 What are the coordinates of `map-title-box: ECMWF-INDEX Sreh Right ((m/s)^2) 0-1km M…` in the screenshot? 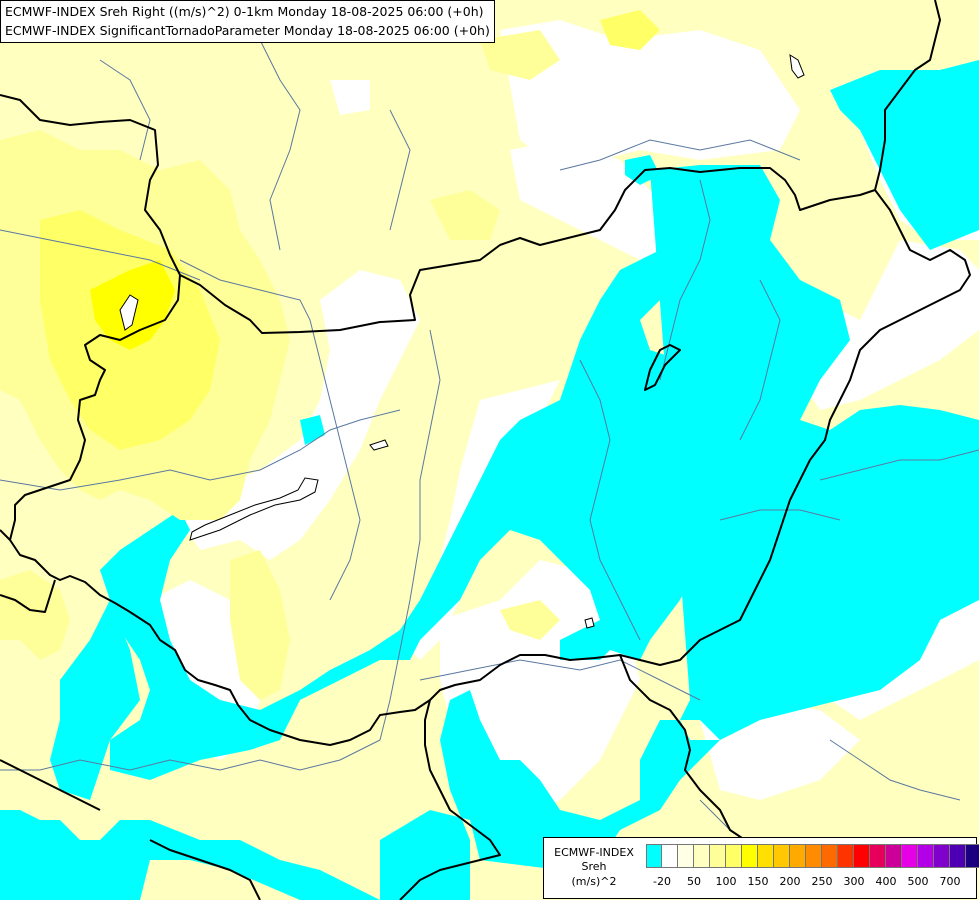 It's located at (247, 21).